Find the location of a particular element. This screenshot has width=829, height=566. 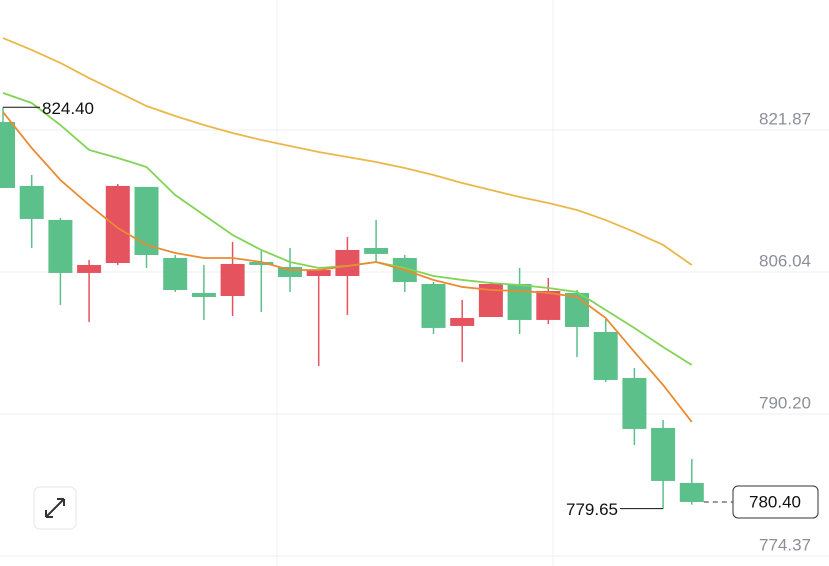

expand-button is located at coordinates (55, 508).